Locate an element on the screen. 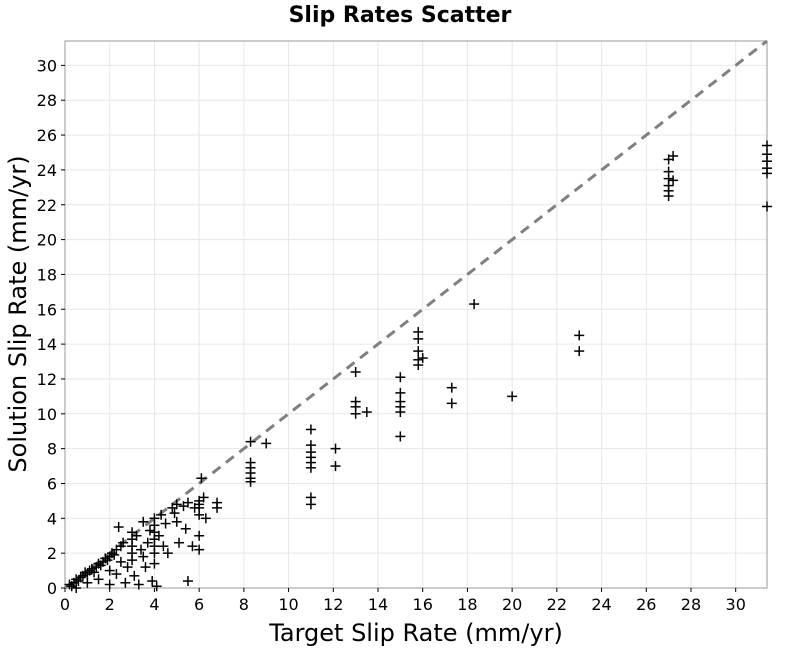  y-tick-label: 6 is located at coordinates (52, 483).